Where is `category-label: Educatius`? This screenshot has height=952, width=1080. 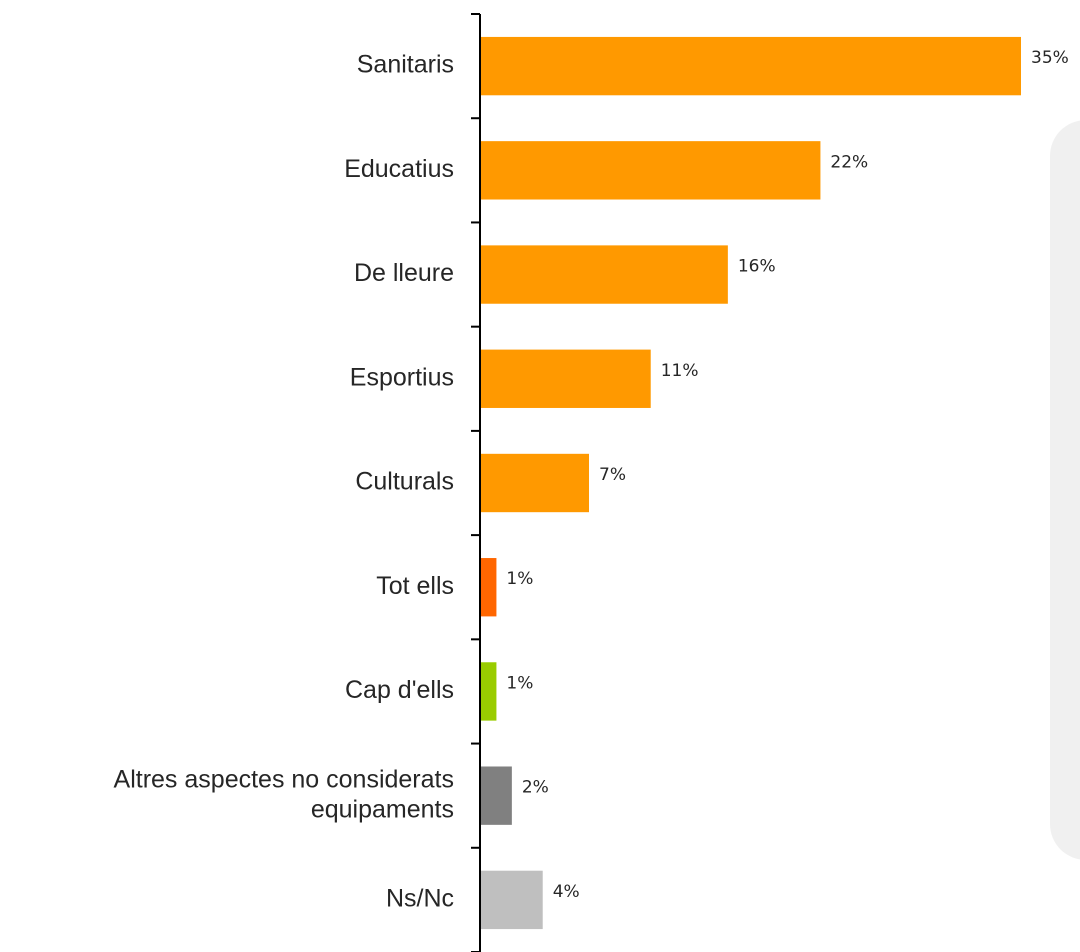
category-label: Educatius is located at coordinates (399, 169).